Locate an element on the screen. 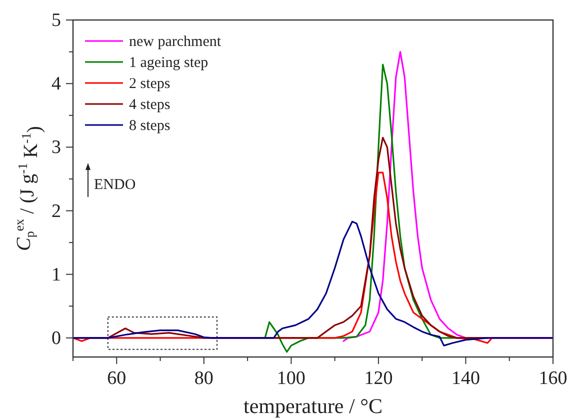 This screenshot has height=419, width=568. x-tick-label: 160 is located at coordinates (553, 378).